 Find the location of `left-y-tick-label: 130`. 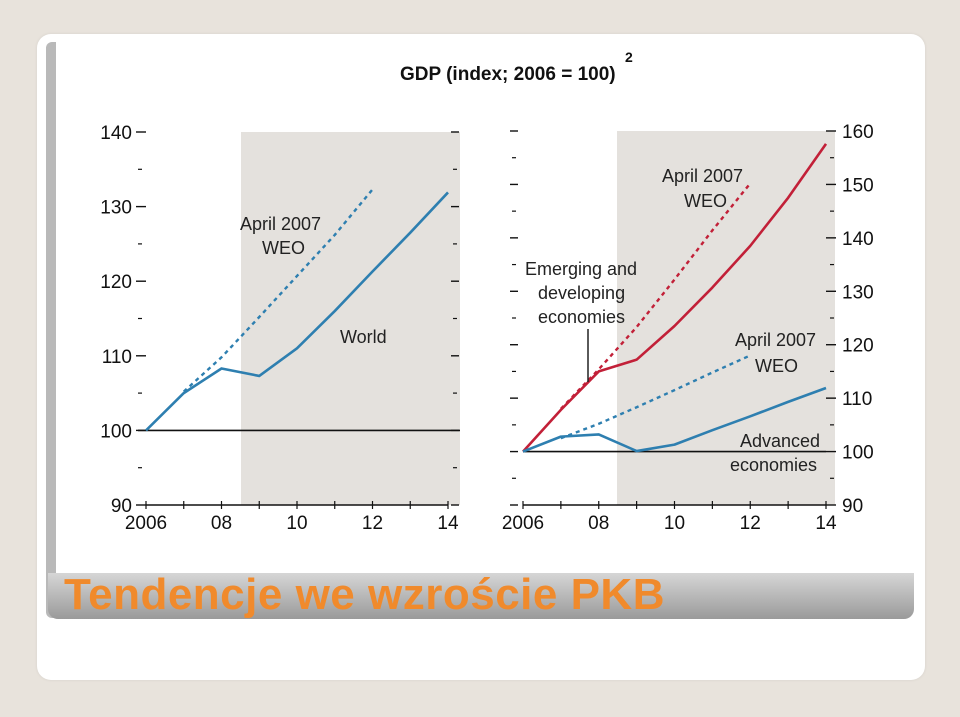

left-y-tick-label: 130 is located at coordinates (116, 208).